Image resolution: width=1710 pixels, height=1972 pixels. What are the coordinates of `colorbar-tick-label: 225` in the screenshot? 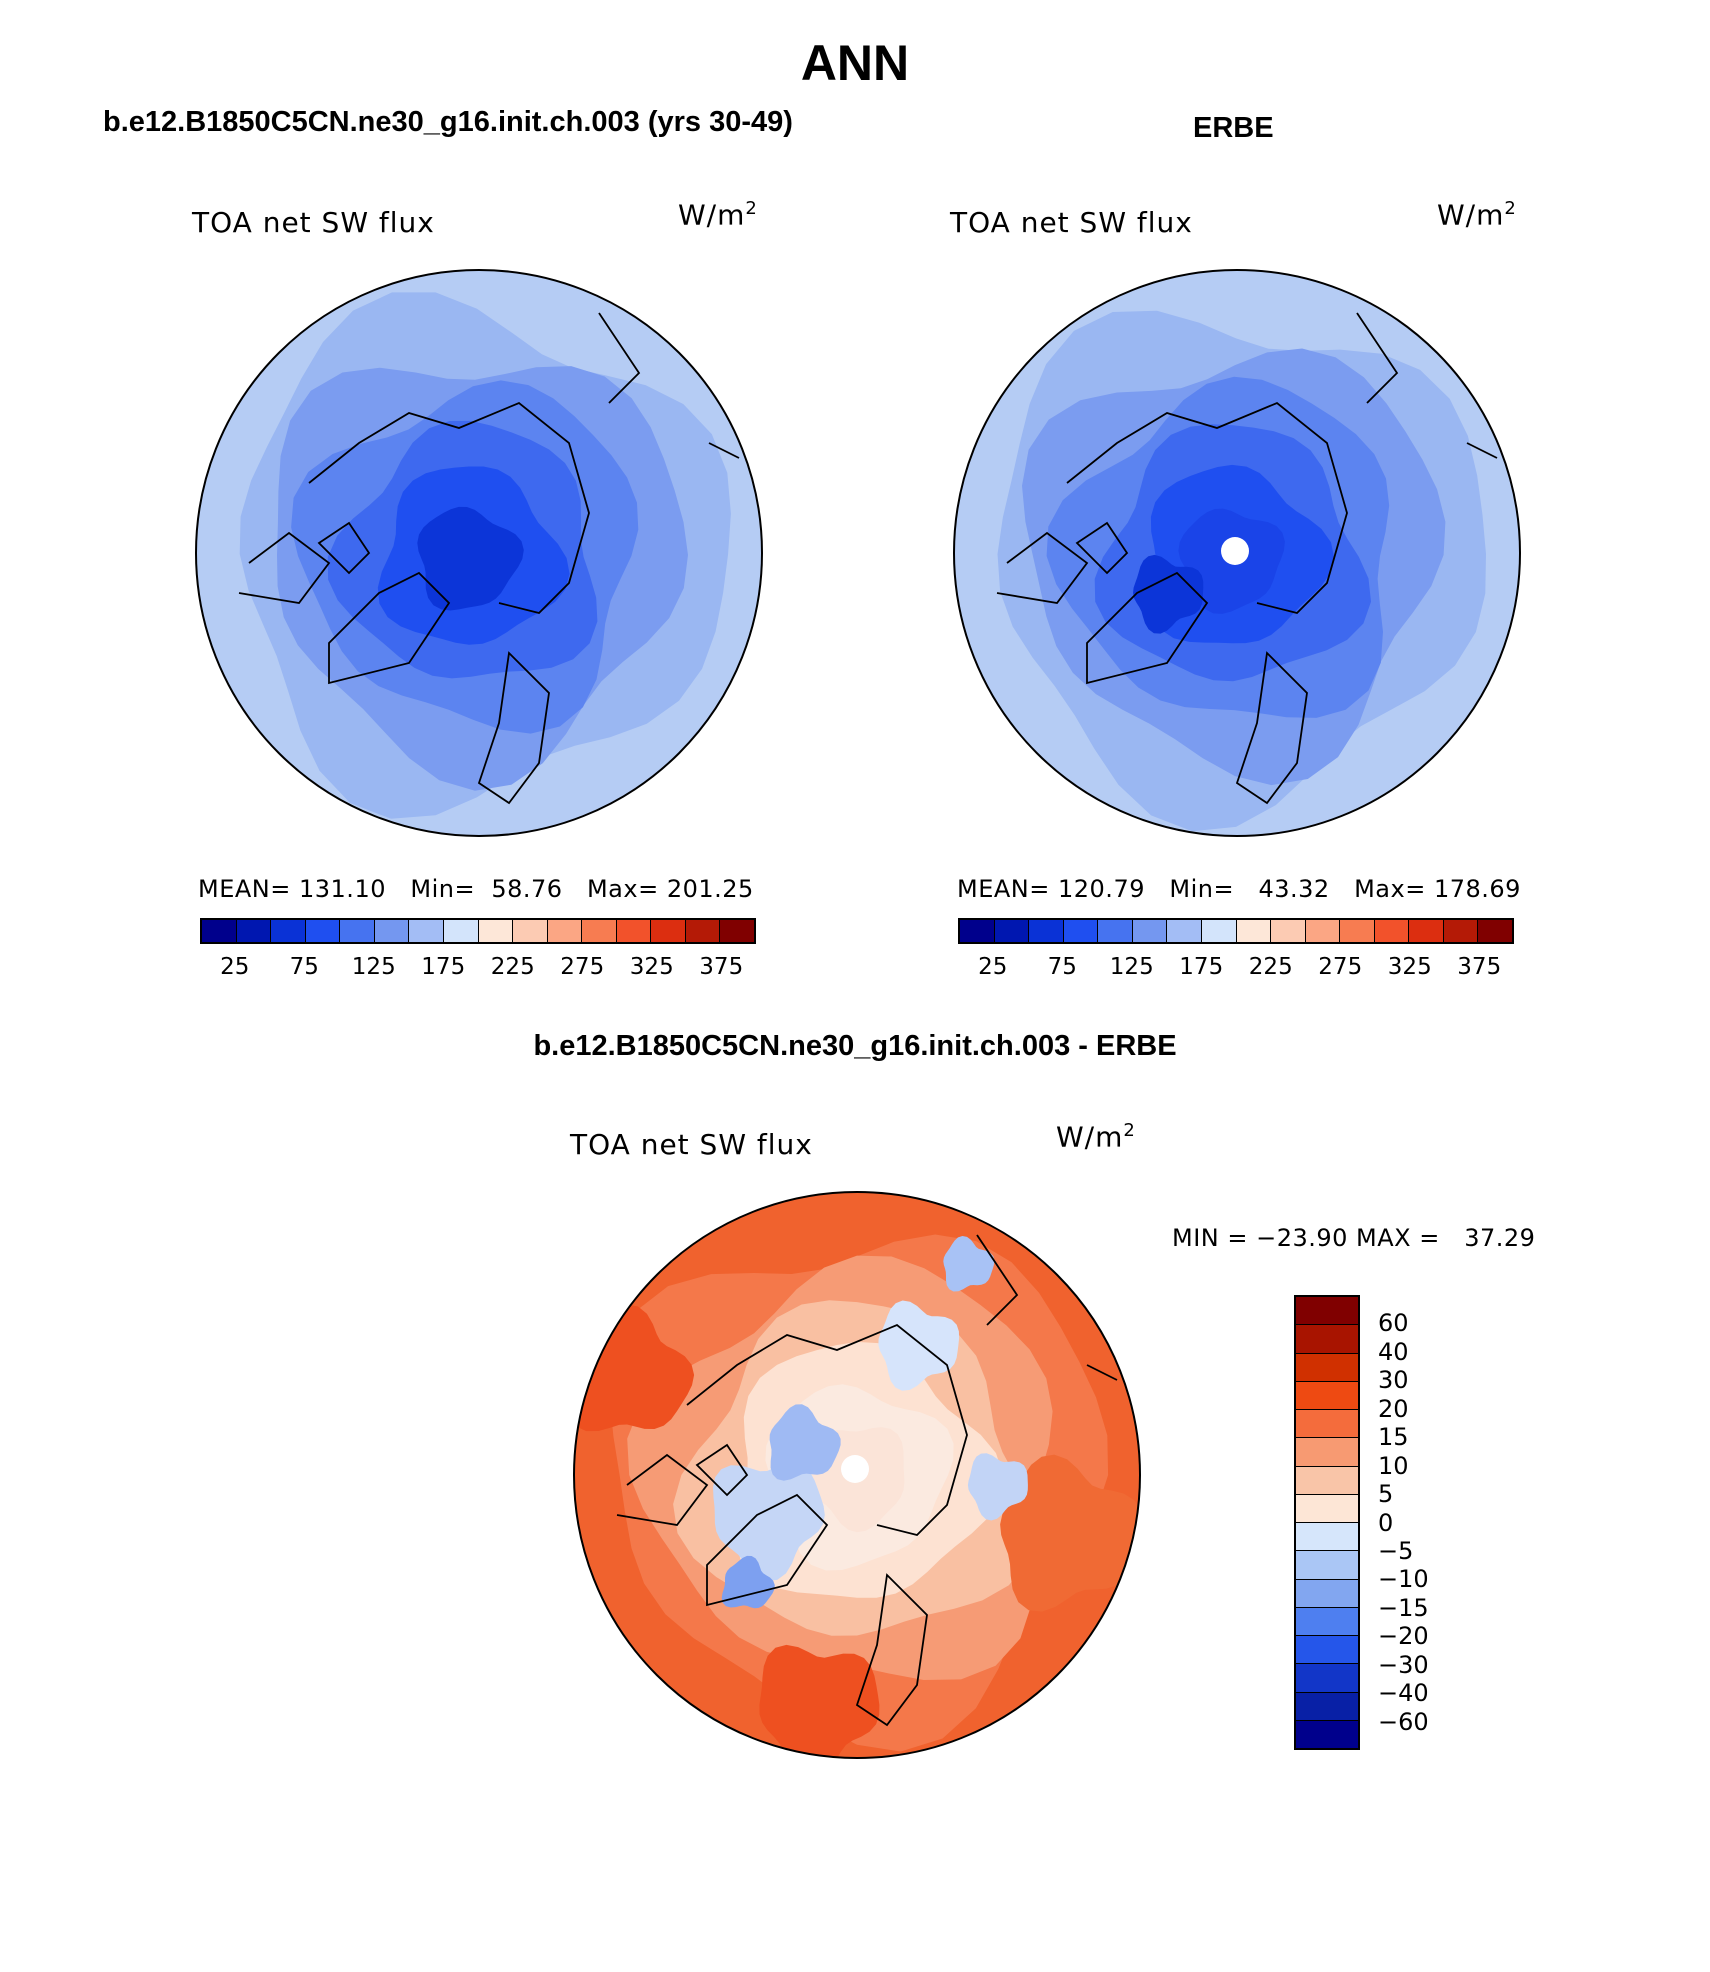 It's located at (1270, 967).